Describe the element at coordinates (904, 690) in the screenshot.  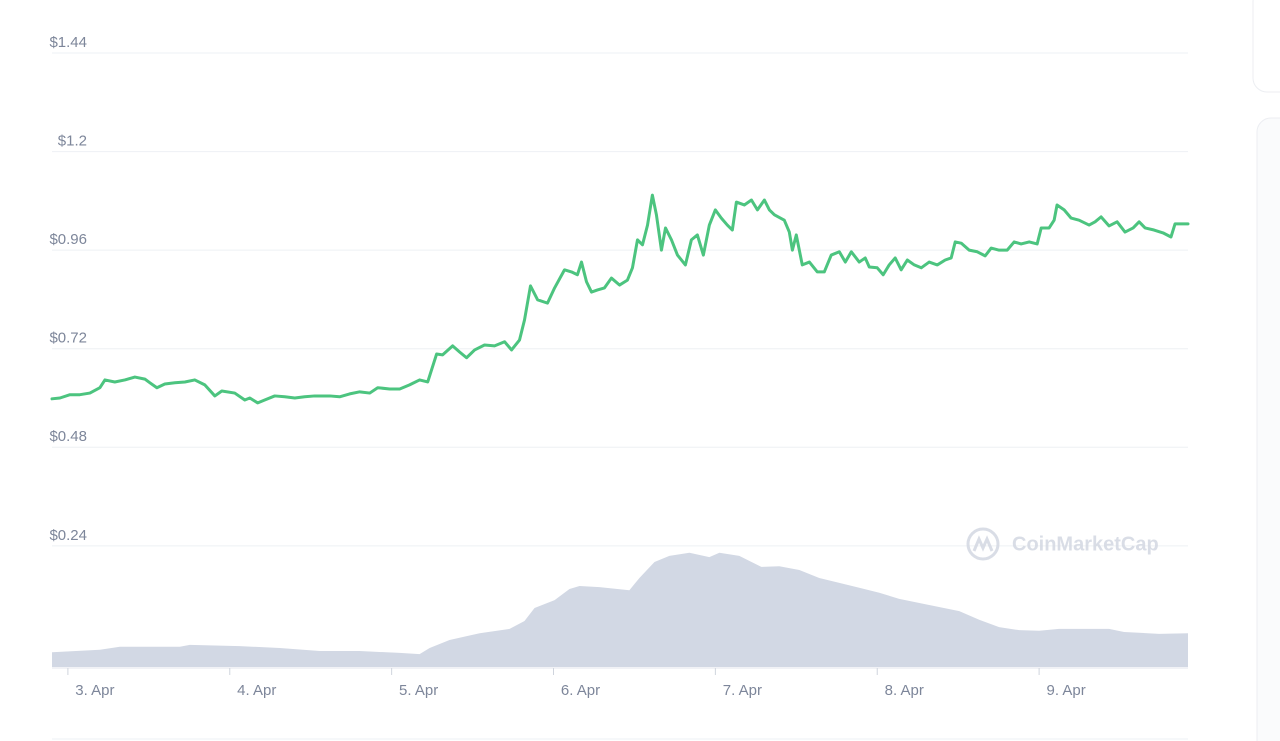
I see `x-tick-label: 8. Apr` at that location.